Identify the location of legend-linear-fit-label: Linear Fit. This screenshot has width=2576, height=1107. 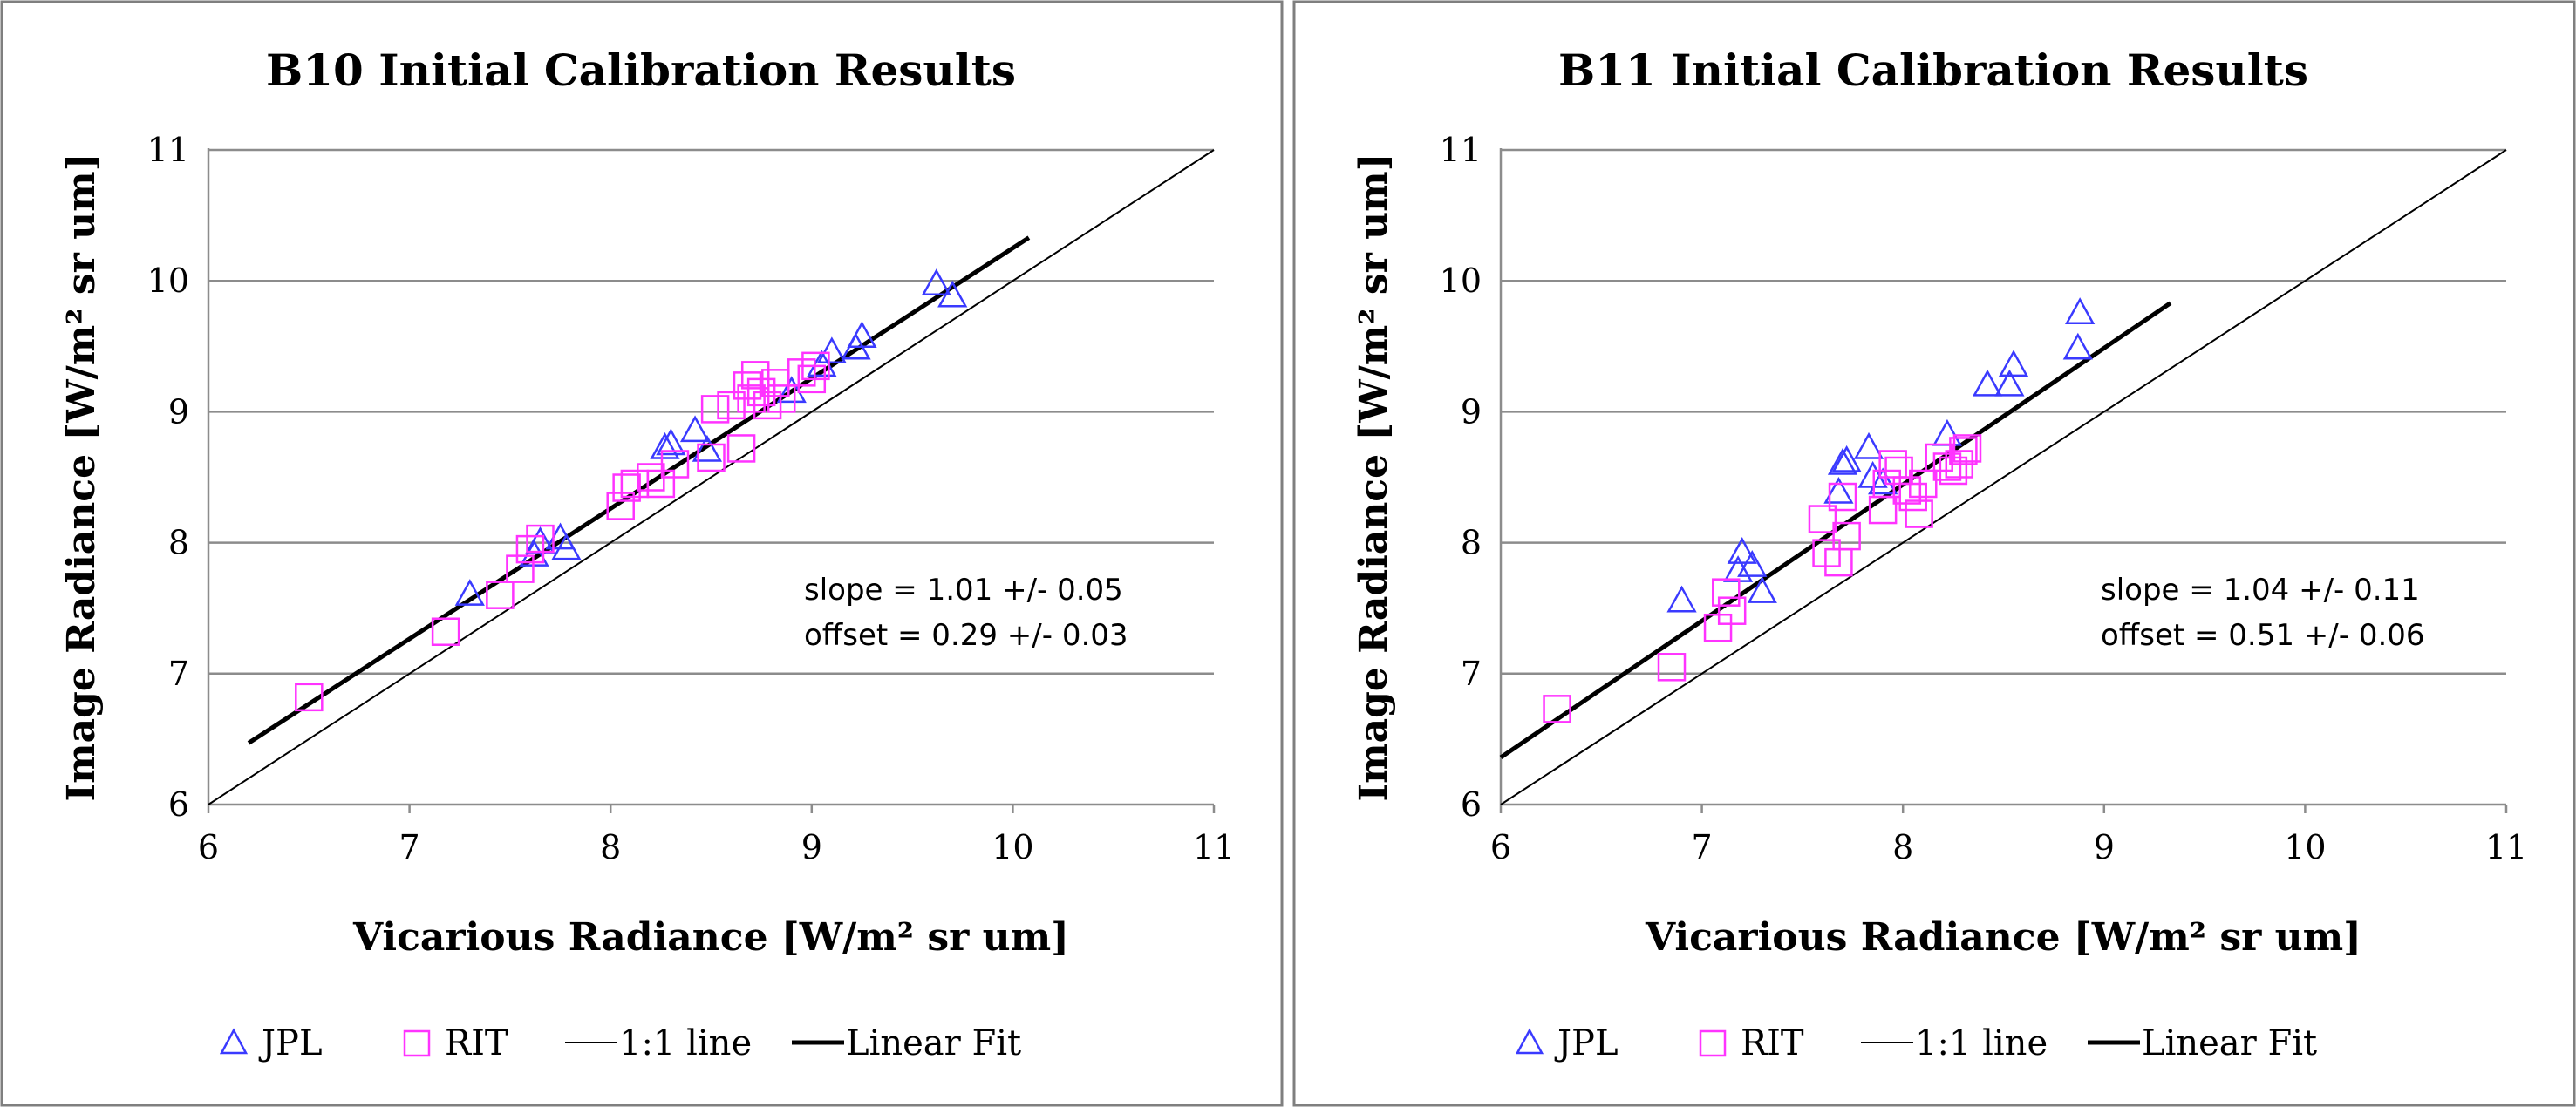
(2229, 1043).